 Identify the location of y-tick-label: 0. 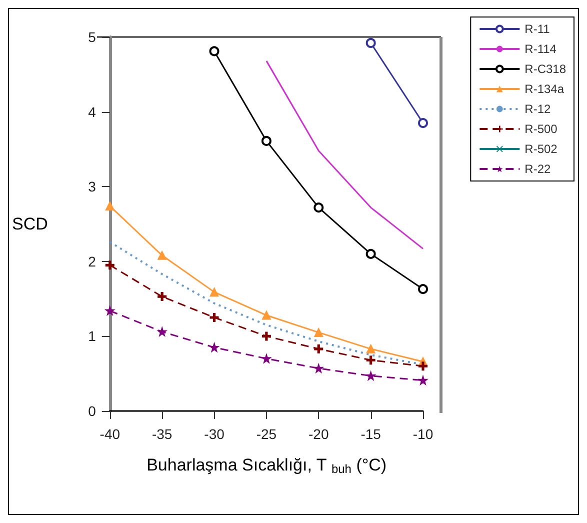
(92, 411).